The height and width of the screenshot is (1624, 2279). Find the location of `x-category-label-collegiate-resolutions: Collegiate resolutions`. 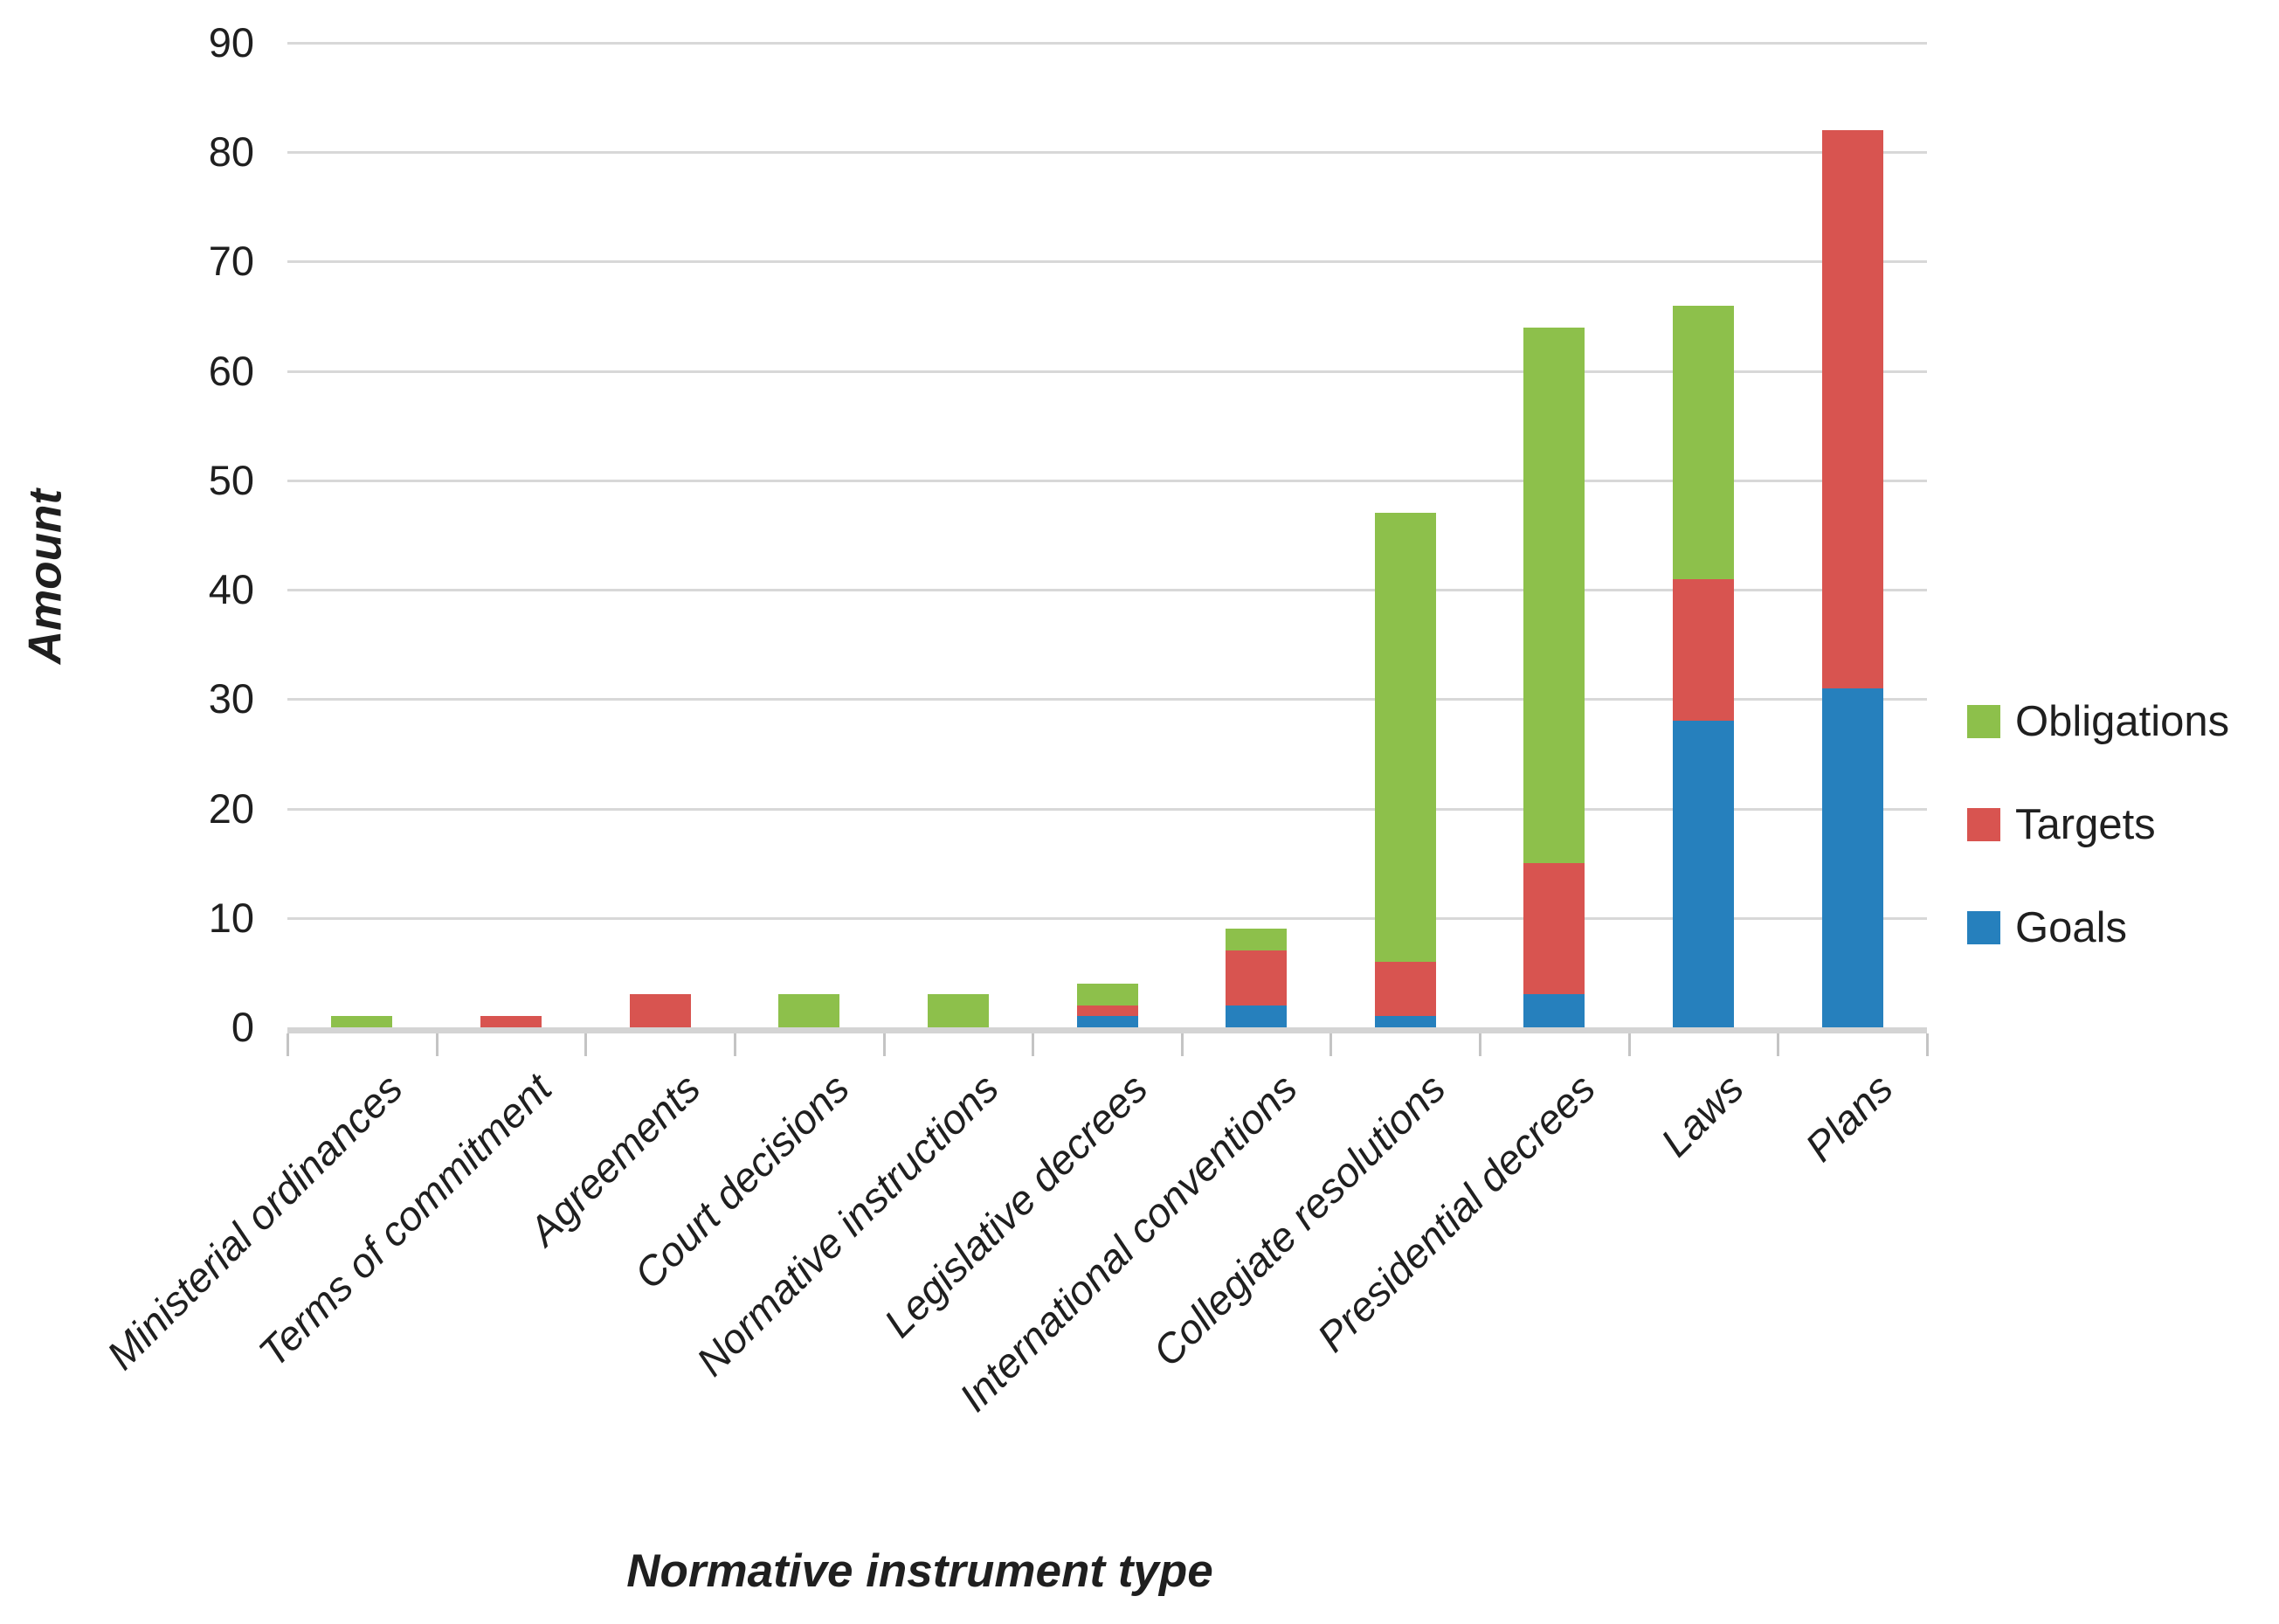

x-category-label-collegiate-resolutions: Collegiate resolutions is located at coordinates (1298, 1219).